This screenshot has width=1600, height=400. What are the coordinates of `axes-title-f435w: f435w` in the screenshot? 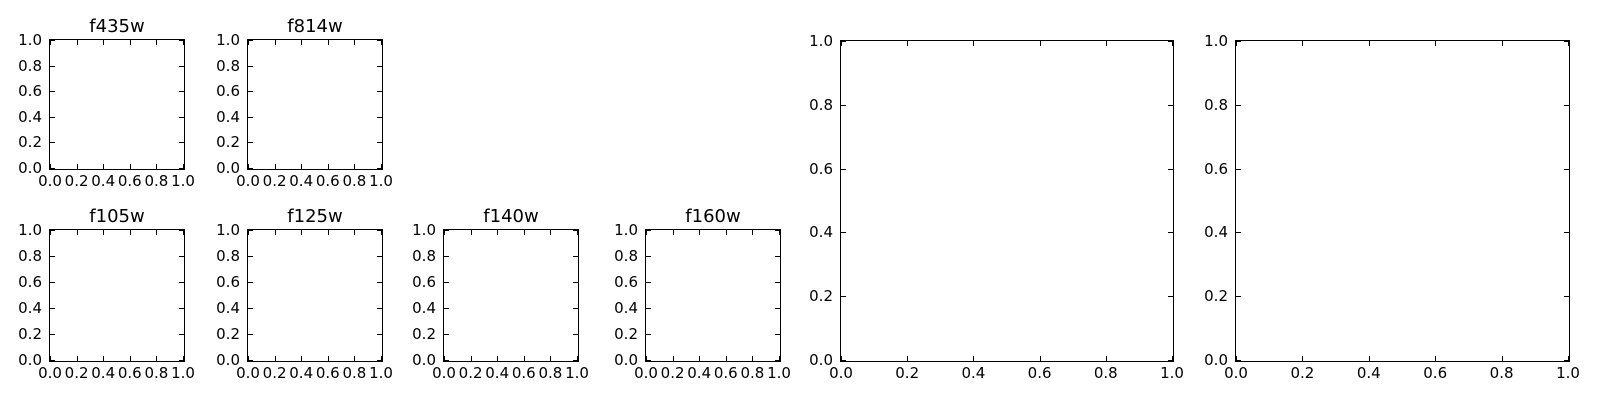 It's located at (117, 26).